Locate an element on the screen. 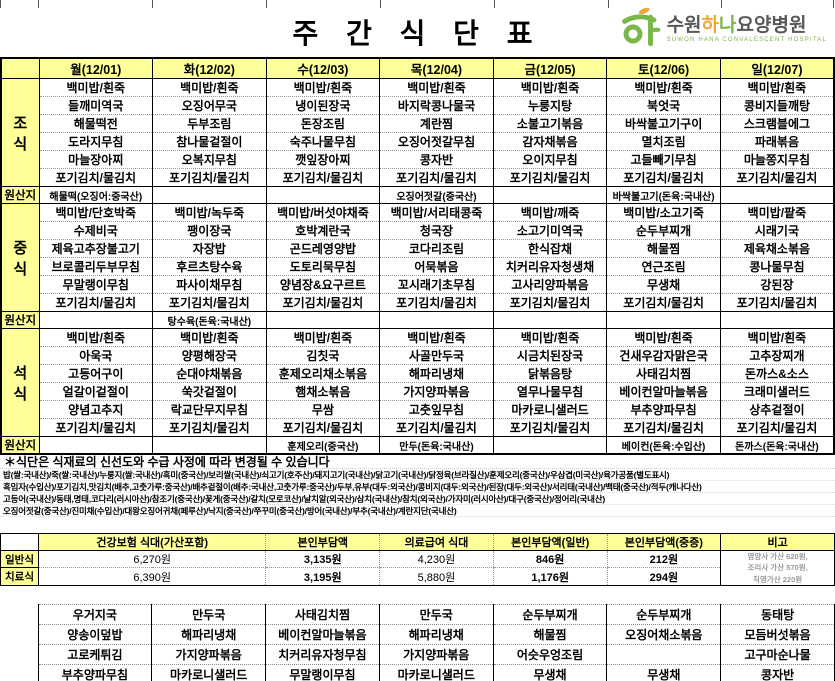 The height and width of the screenshot is (681, 835). extra-menu-cell: 고로케튀김 is located at coordinates (95, 654).